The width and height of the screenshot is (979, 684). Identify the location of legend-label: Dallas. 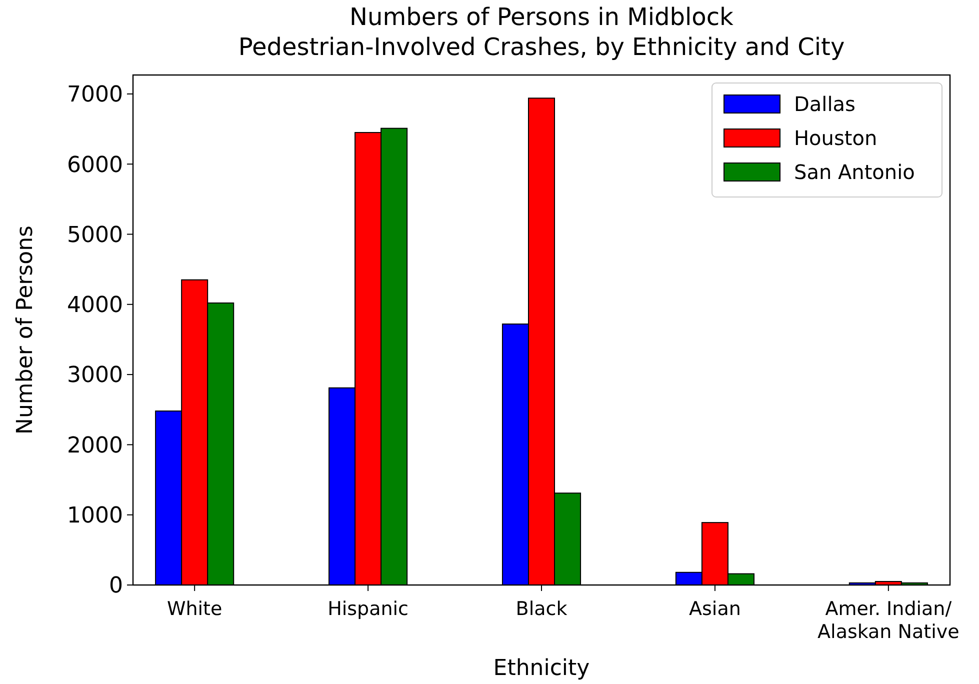
(825, 104).